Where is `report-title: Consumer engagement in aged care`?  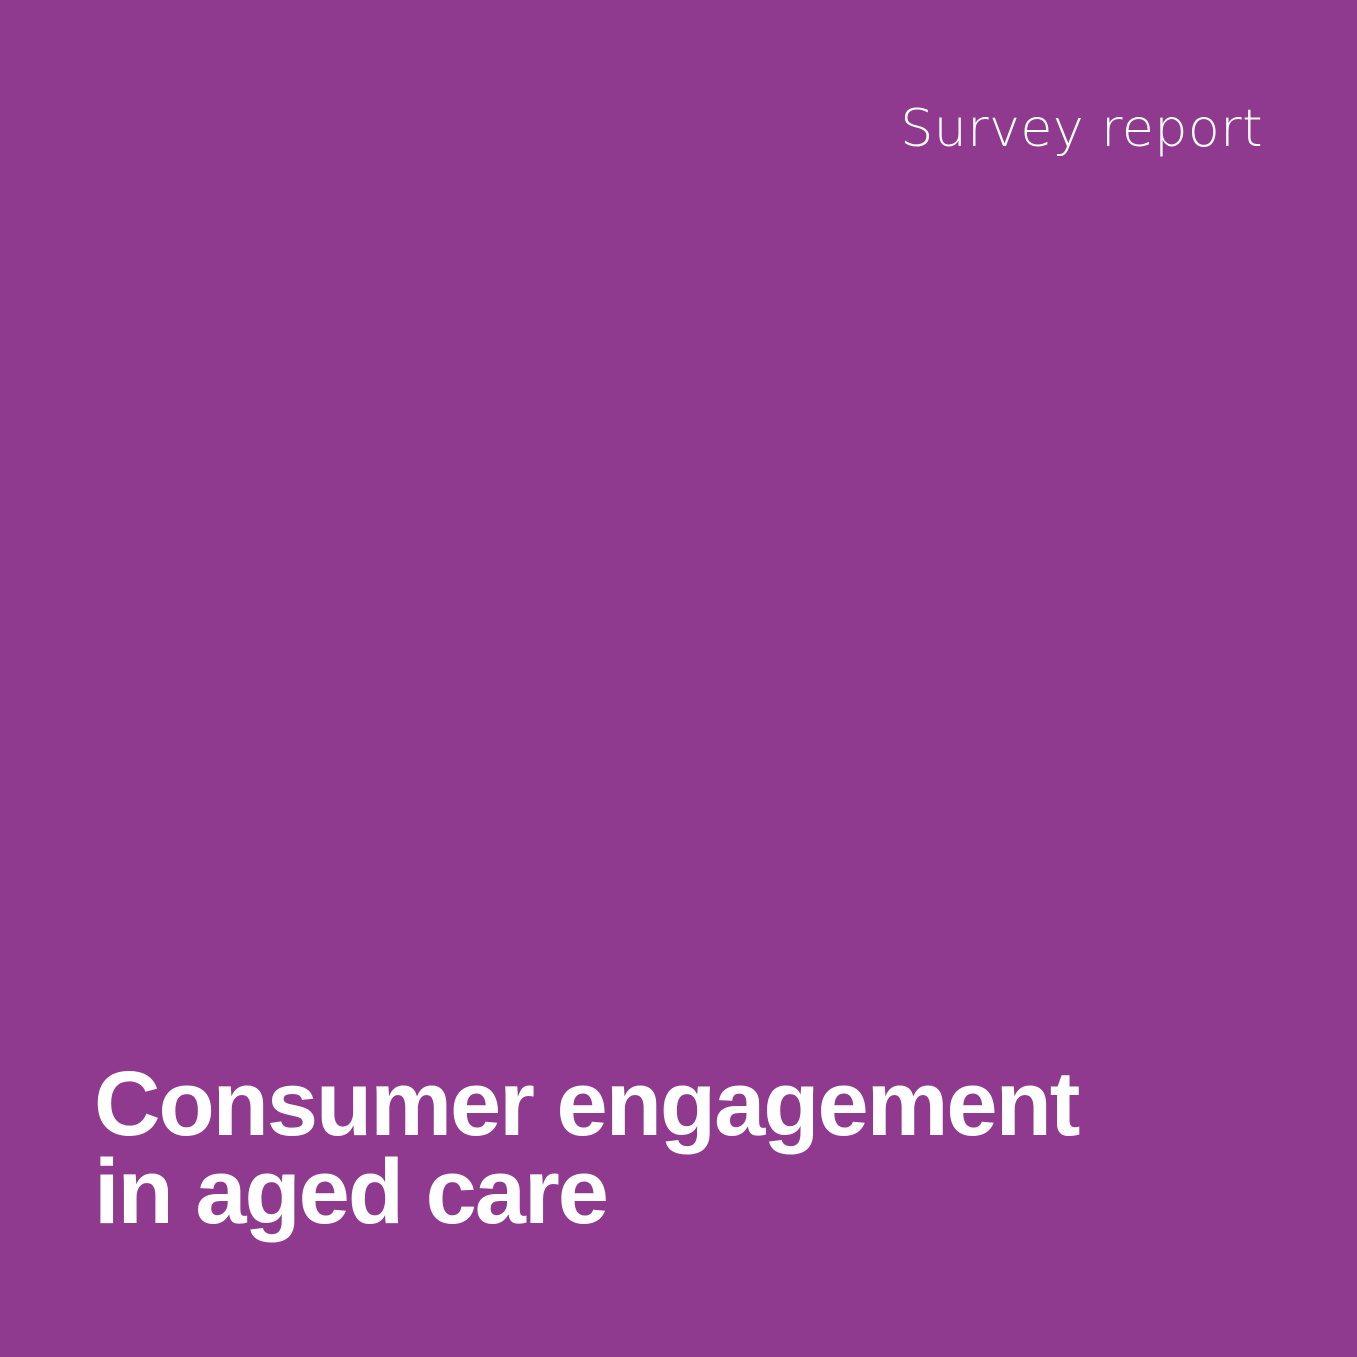
report-title: Consumer engagement in aged care is located at coordinates (587, 1148).